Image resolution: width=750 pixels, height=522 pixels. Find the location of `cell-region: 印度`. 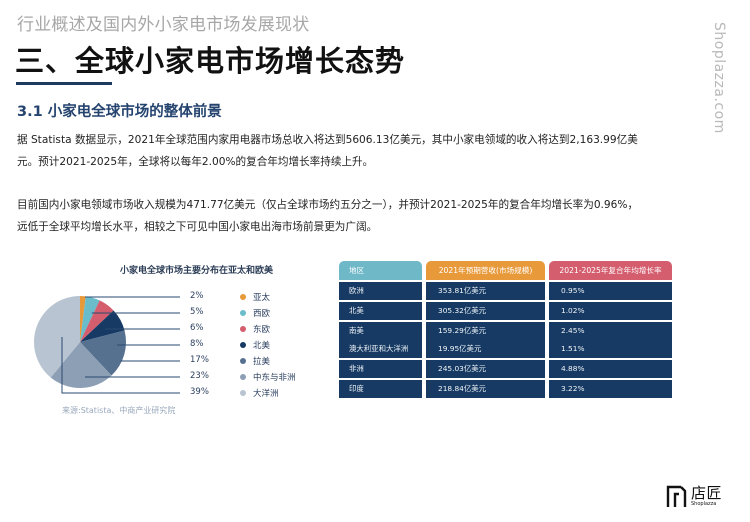

cell-region: 印度 is located at coordinates (380, 389).